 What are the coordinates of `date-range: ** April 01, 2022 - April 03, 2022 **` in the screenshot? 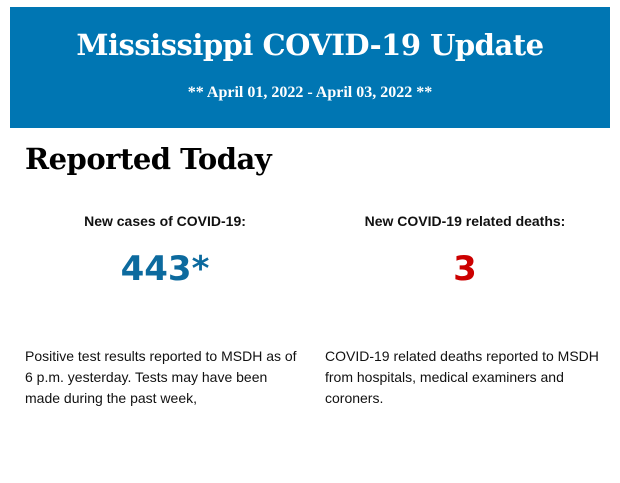 It's located at (310, 92).